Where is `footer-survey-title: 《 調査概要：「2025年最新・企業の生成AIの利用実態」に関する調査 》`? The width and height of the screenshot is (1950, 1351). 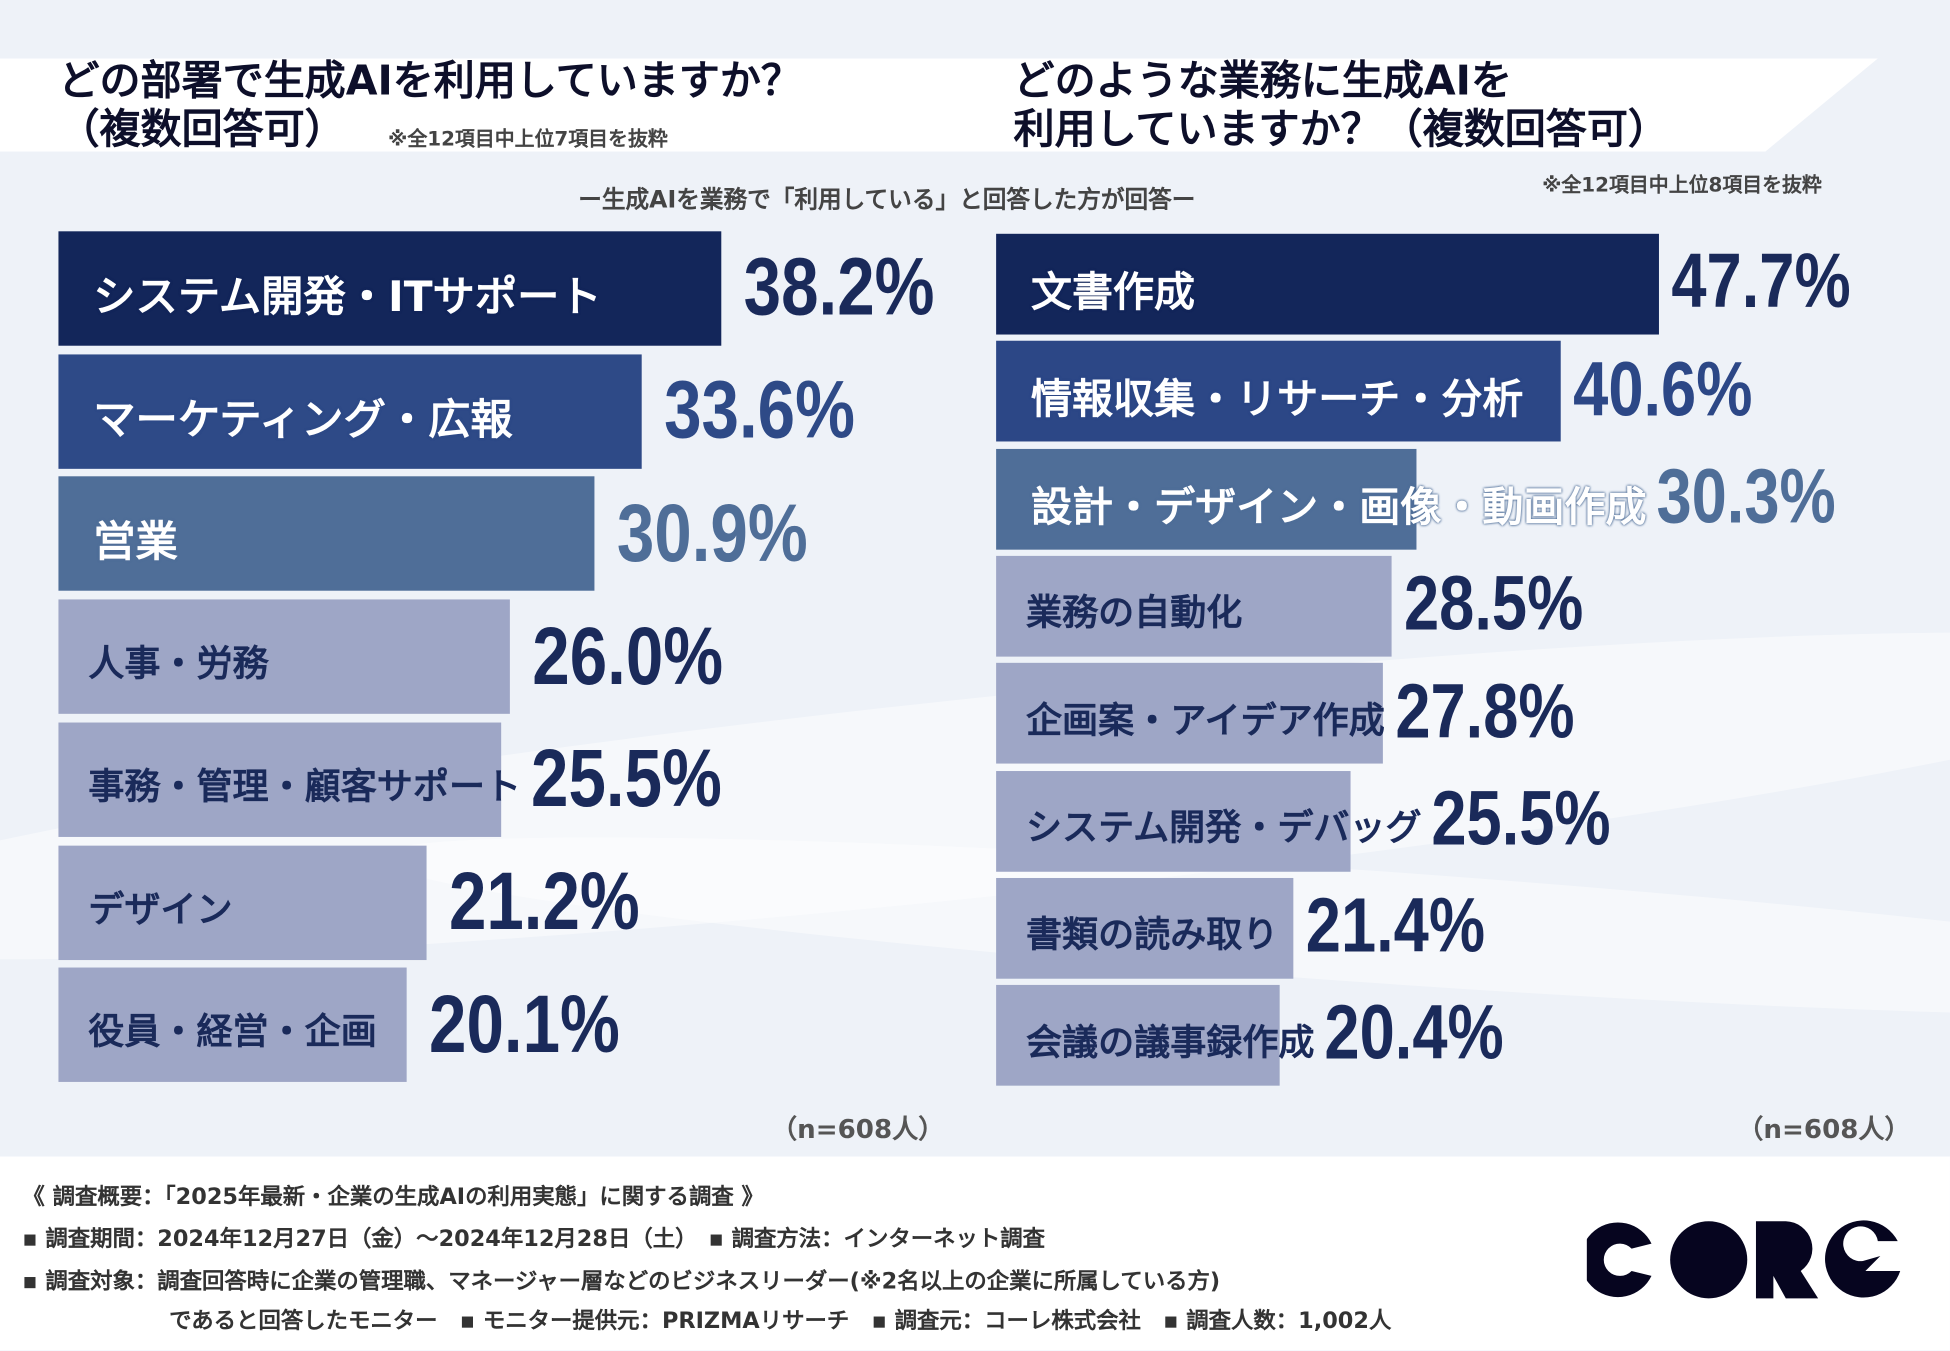 footer-survey-title: 《 調査概要：「2025年最新・企業の生成AIの利用実態」に関する調査 》 is located at coordinates (393, 1197).